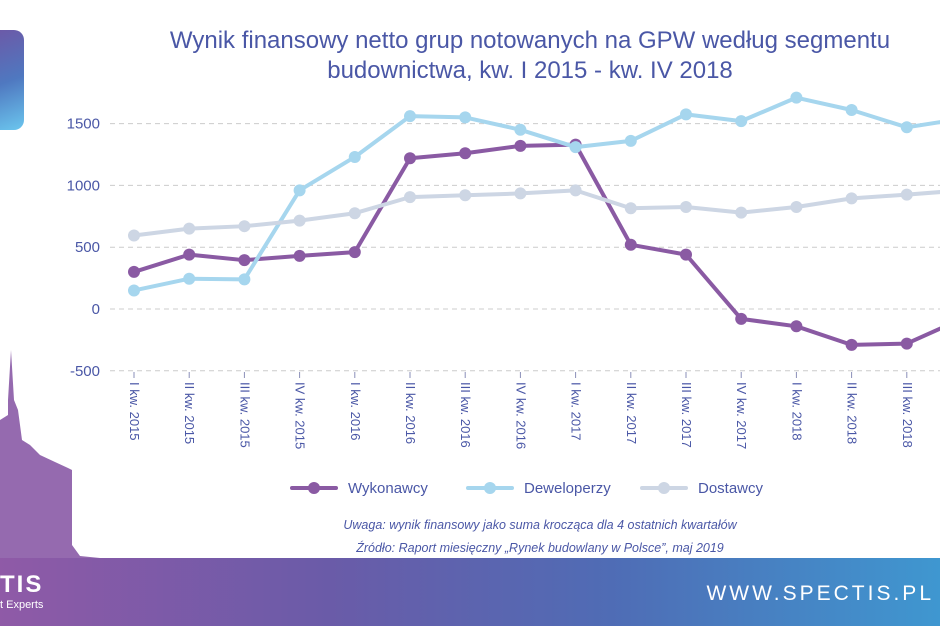 The width and height of the screenshot is (940, 626). What do you see at coordinates (83, 185) in the screenshot?
I see `y-tick-label: 1000` at bounding box center [83, 185].